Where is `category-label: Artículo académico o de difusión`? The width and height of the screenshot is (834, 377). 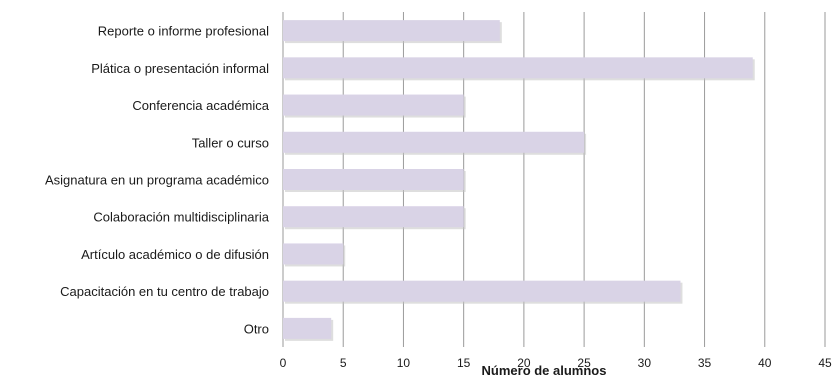
category-label: Artículo académico o de difusión is located at coordinates (175, 254).